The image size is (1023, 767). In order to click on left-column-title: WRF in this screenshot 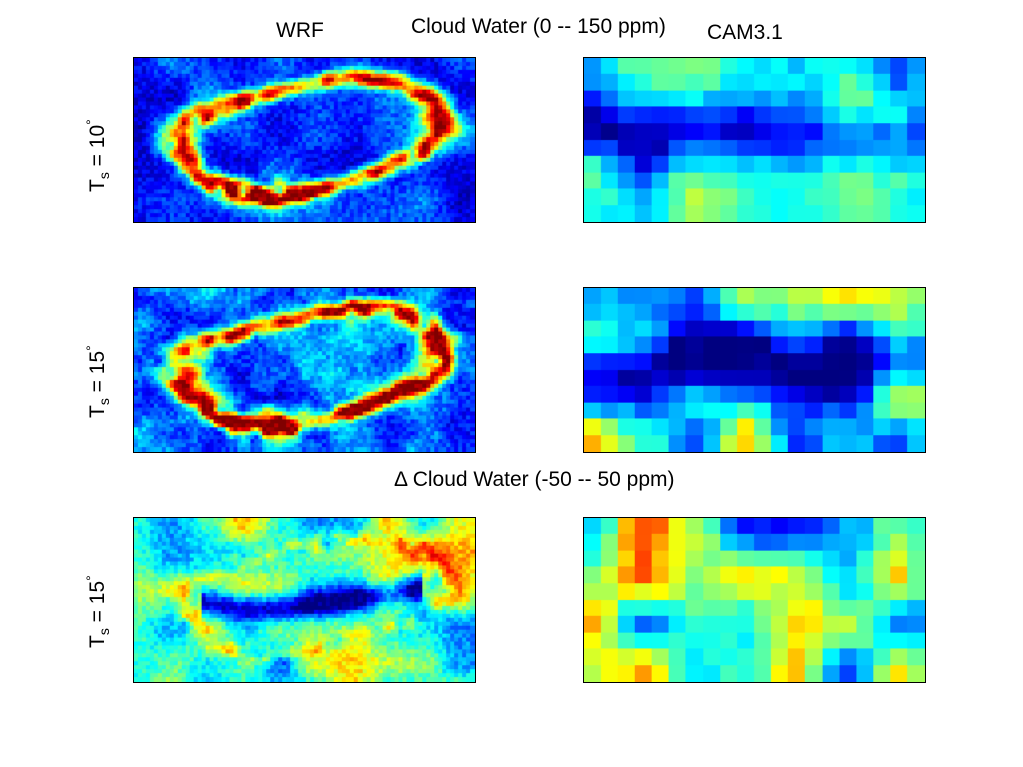, I will do `click(300, 30)`.